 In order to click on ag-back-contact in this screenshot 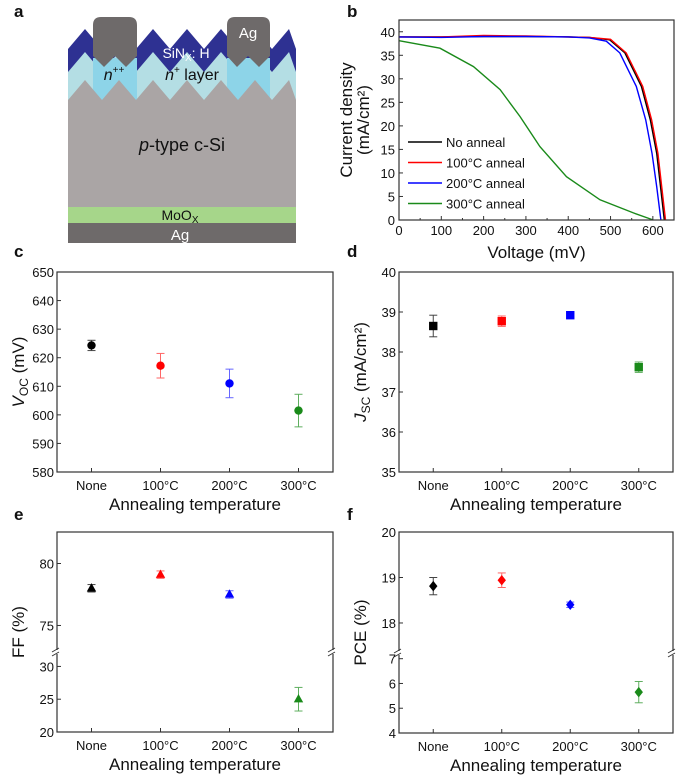, I will do `click(182, 233)`.